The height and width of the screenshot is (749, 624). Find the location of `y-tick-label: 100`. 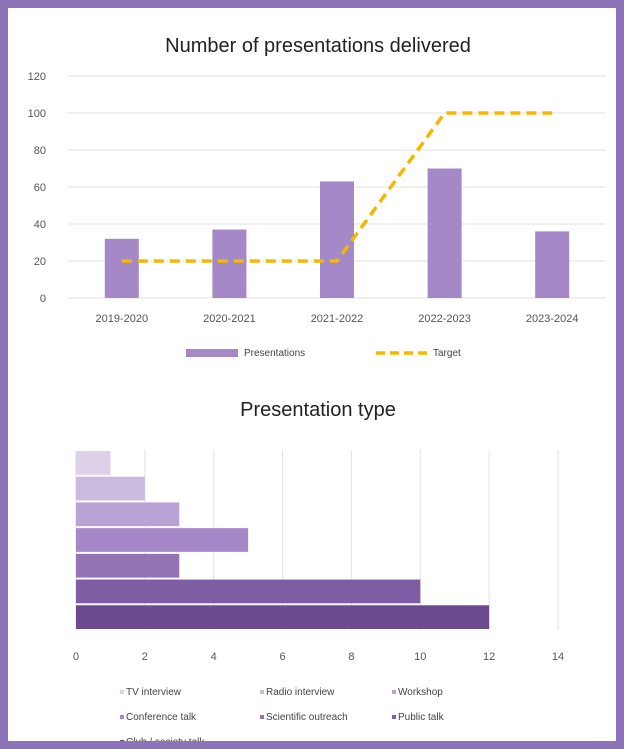

y-tick-label: 100 is located at coordinates (37, 114).